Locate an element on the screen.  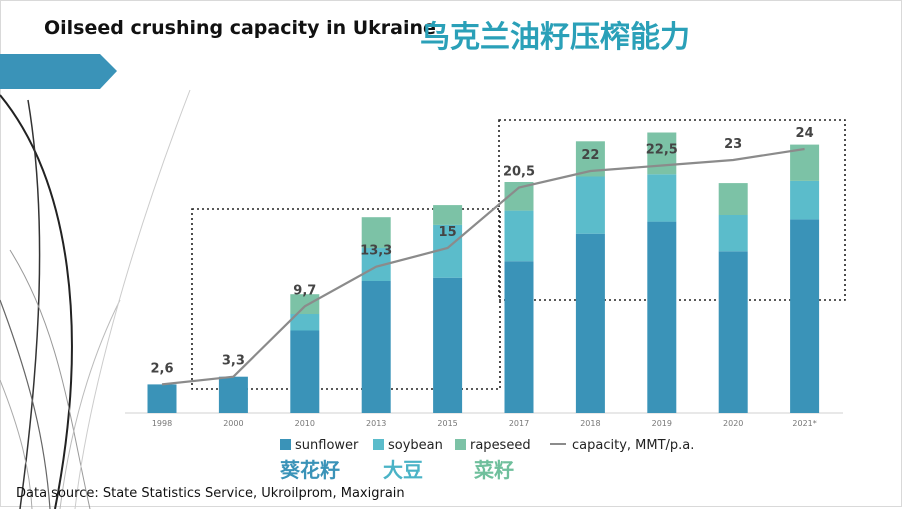
capacity-value-label: 13,3 is located at coordinates (376, 251).